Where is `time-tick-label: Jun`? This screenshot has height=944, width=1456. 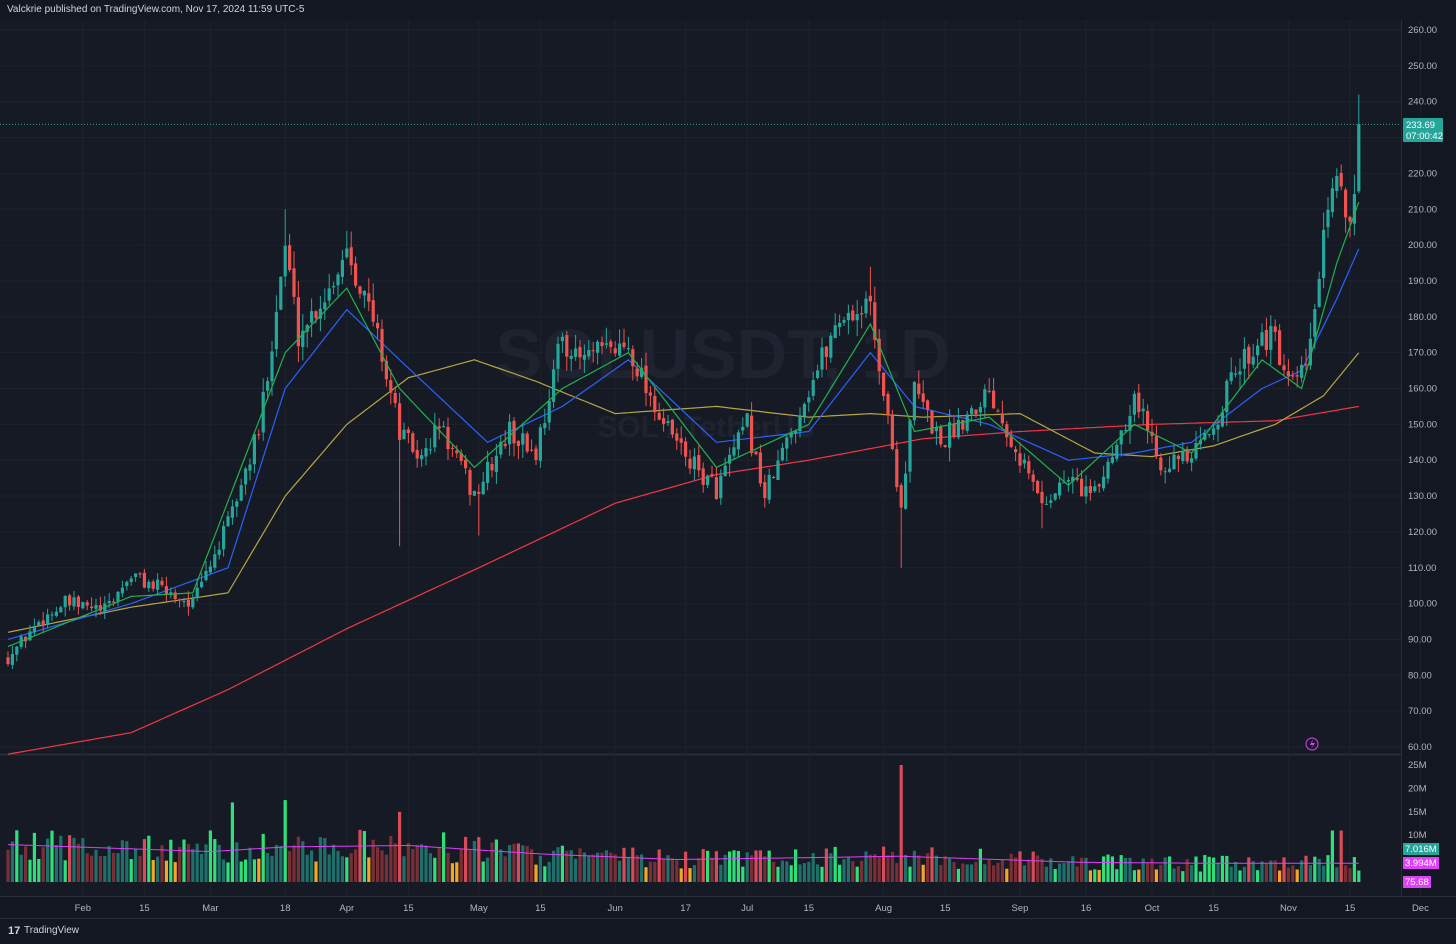 time-tick-label: Jun is located at coordinates (615, 908).